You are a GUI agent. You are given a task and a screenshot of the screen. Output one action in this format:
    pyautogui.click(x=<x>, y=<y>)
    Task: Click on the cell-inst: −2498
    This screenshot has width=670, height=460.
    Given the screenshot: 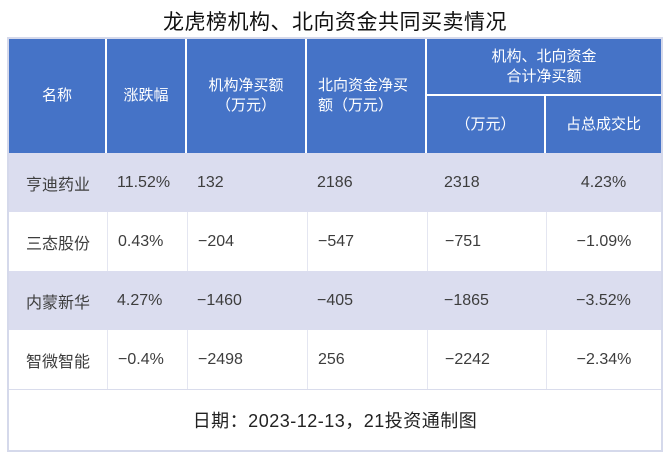 What is the action you would take?
    pyautogui.click(x=247, y=359)
    